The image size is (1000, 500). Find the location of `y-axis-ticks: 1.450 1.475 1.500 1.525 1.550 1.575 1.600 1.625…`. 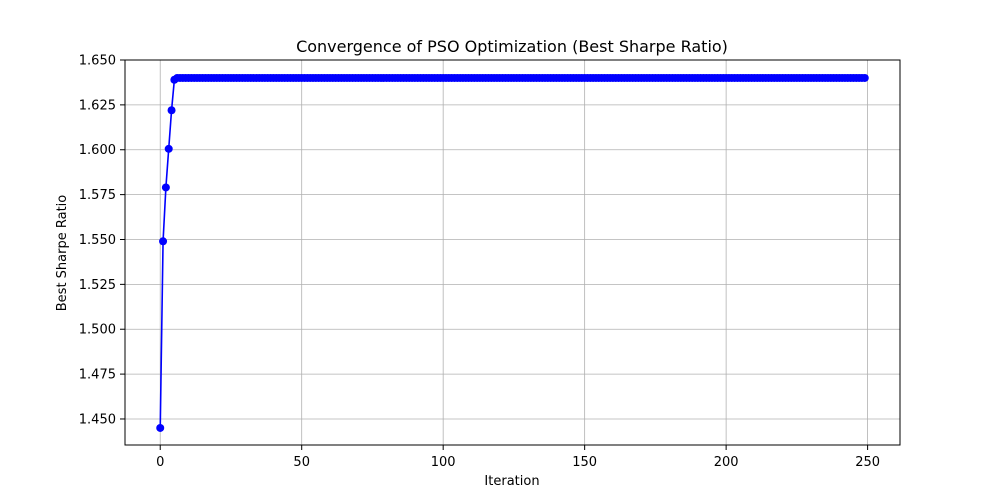

y-axis-ticks: 1.450 1.475 1.500 1.525 1.550 1.575 1.600 1.625… is located at coordinates (102, 240).